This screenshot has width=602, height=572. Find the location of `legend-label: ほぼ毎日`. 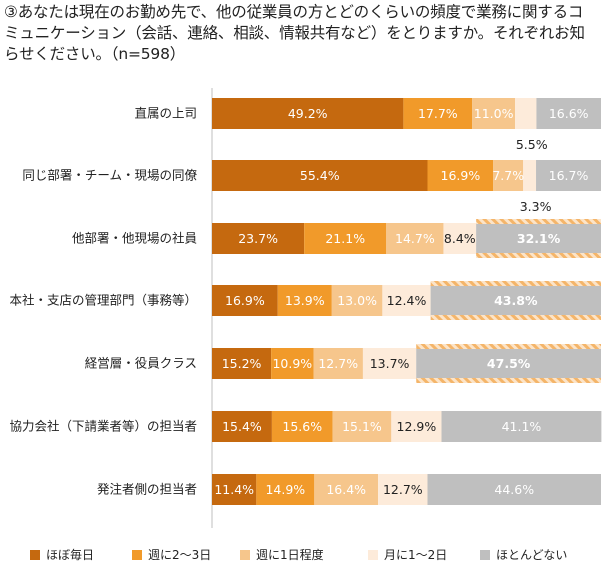

legend-label: ほぼ毎日 is located at coordinates (70, 555).